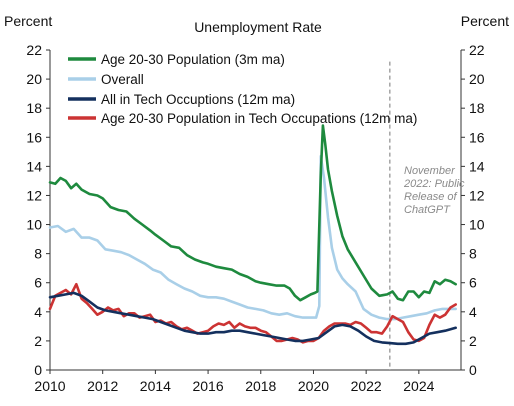 The height and width of the screenshot is (406, 514). Describe the element at coordinates (258, 27) in the screenshot. I see `chart-title: Unemployment Rate` at that location.